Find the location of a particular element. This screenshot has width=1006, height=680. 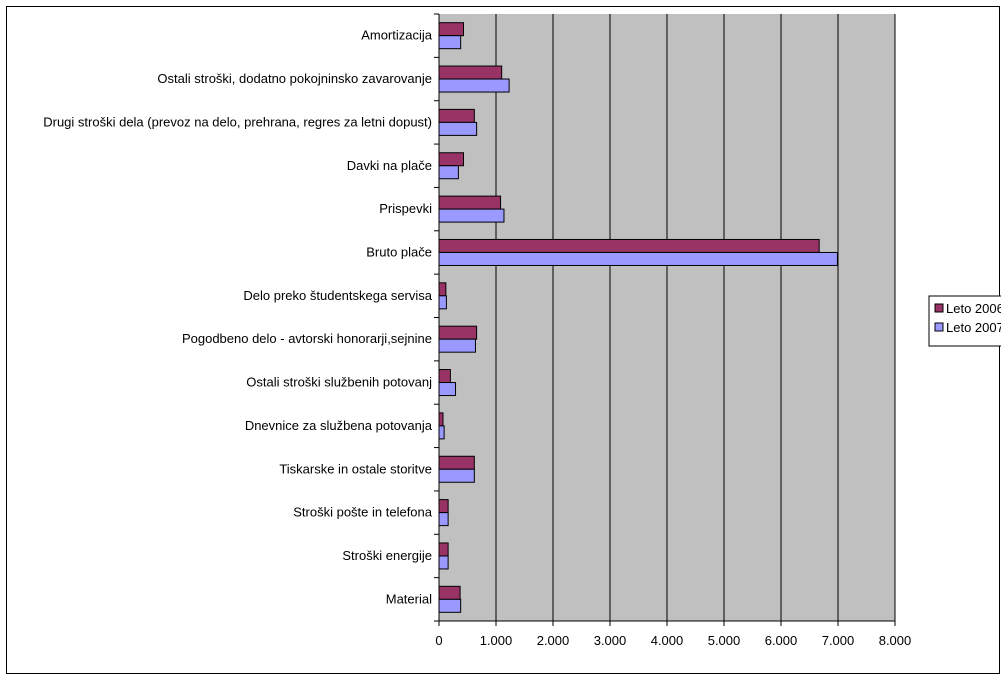

category-label: Davki na plače is located at coordinates (389, 165).